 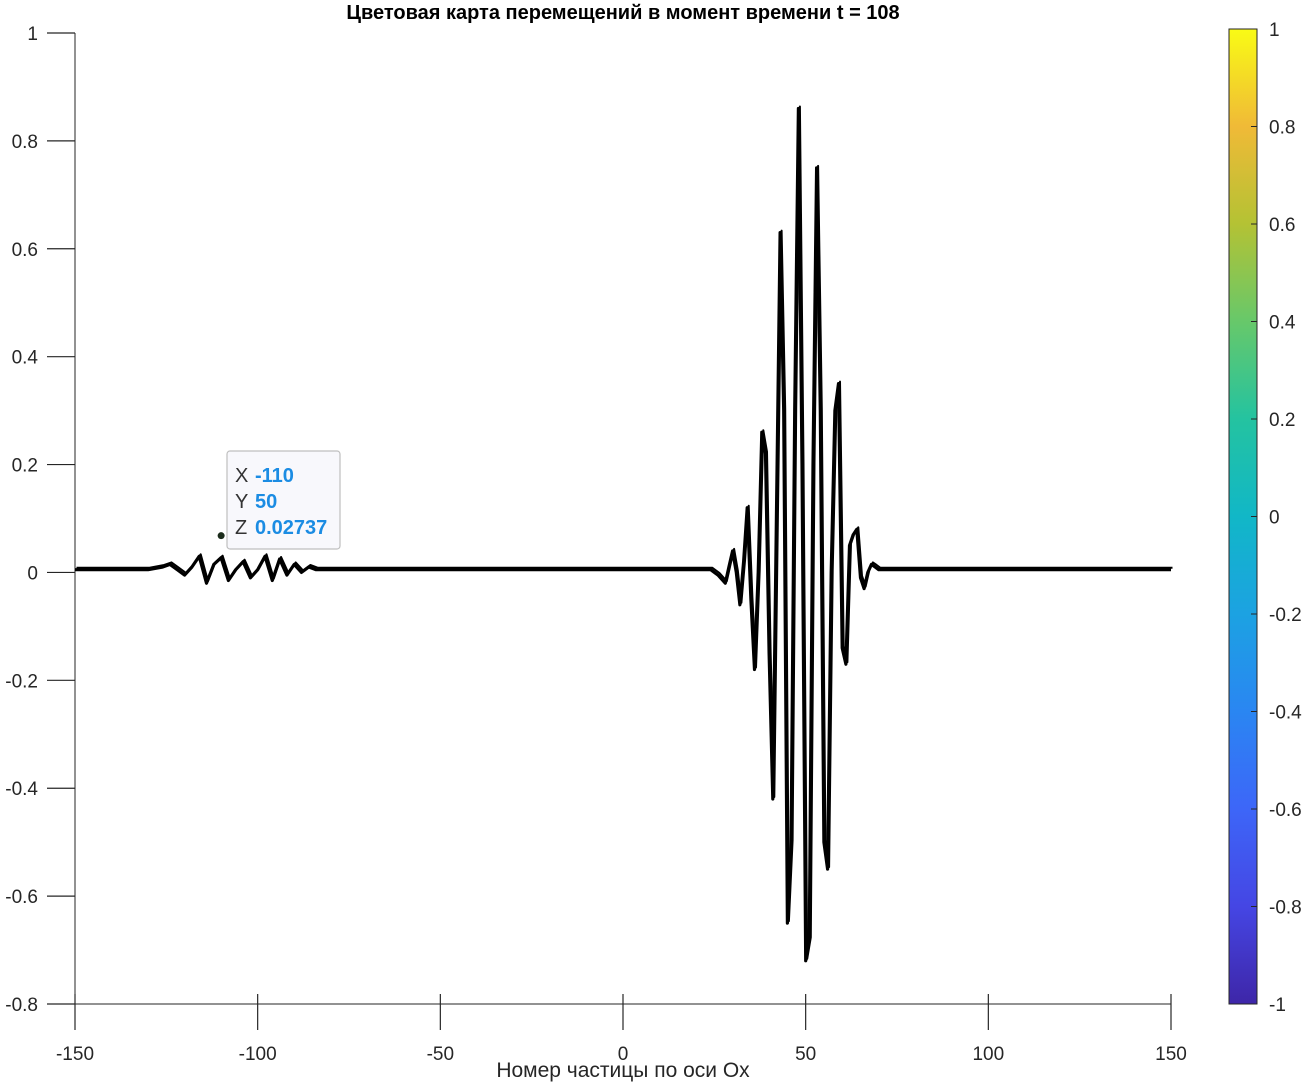 What do you see at coordinates (1274, 30) in the screenshot?
I see `colorbar-tick-label: 1` at bounding box center [1274, 30].